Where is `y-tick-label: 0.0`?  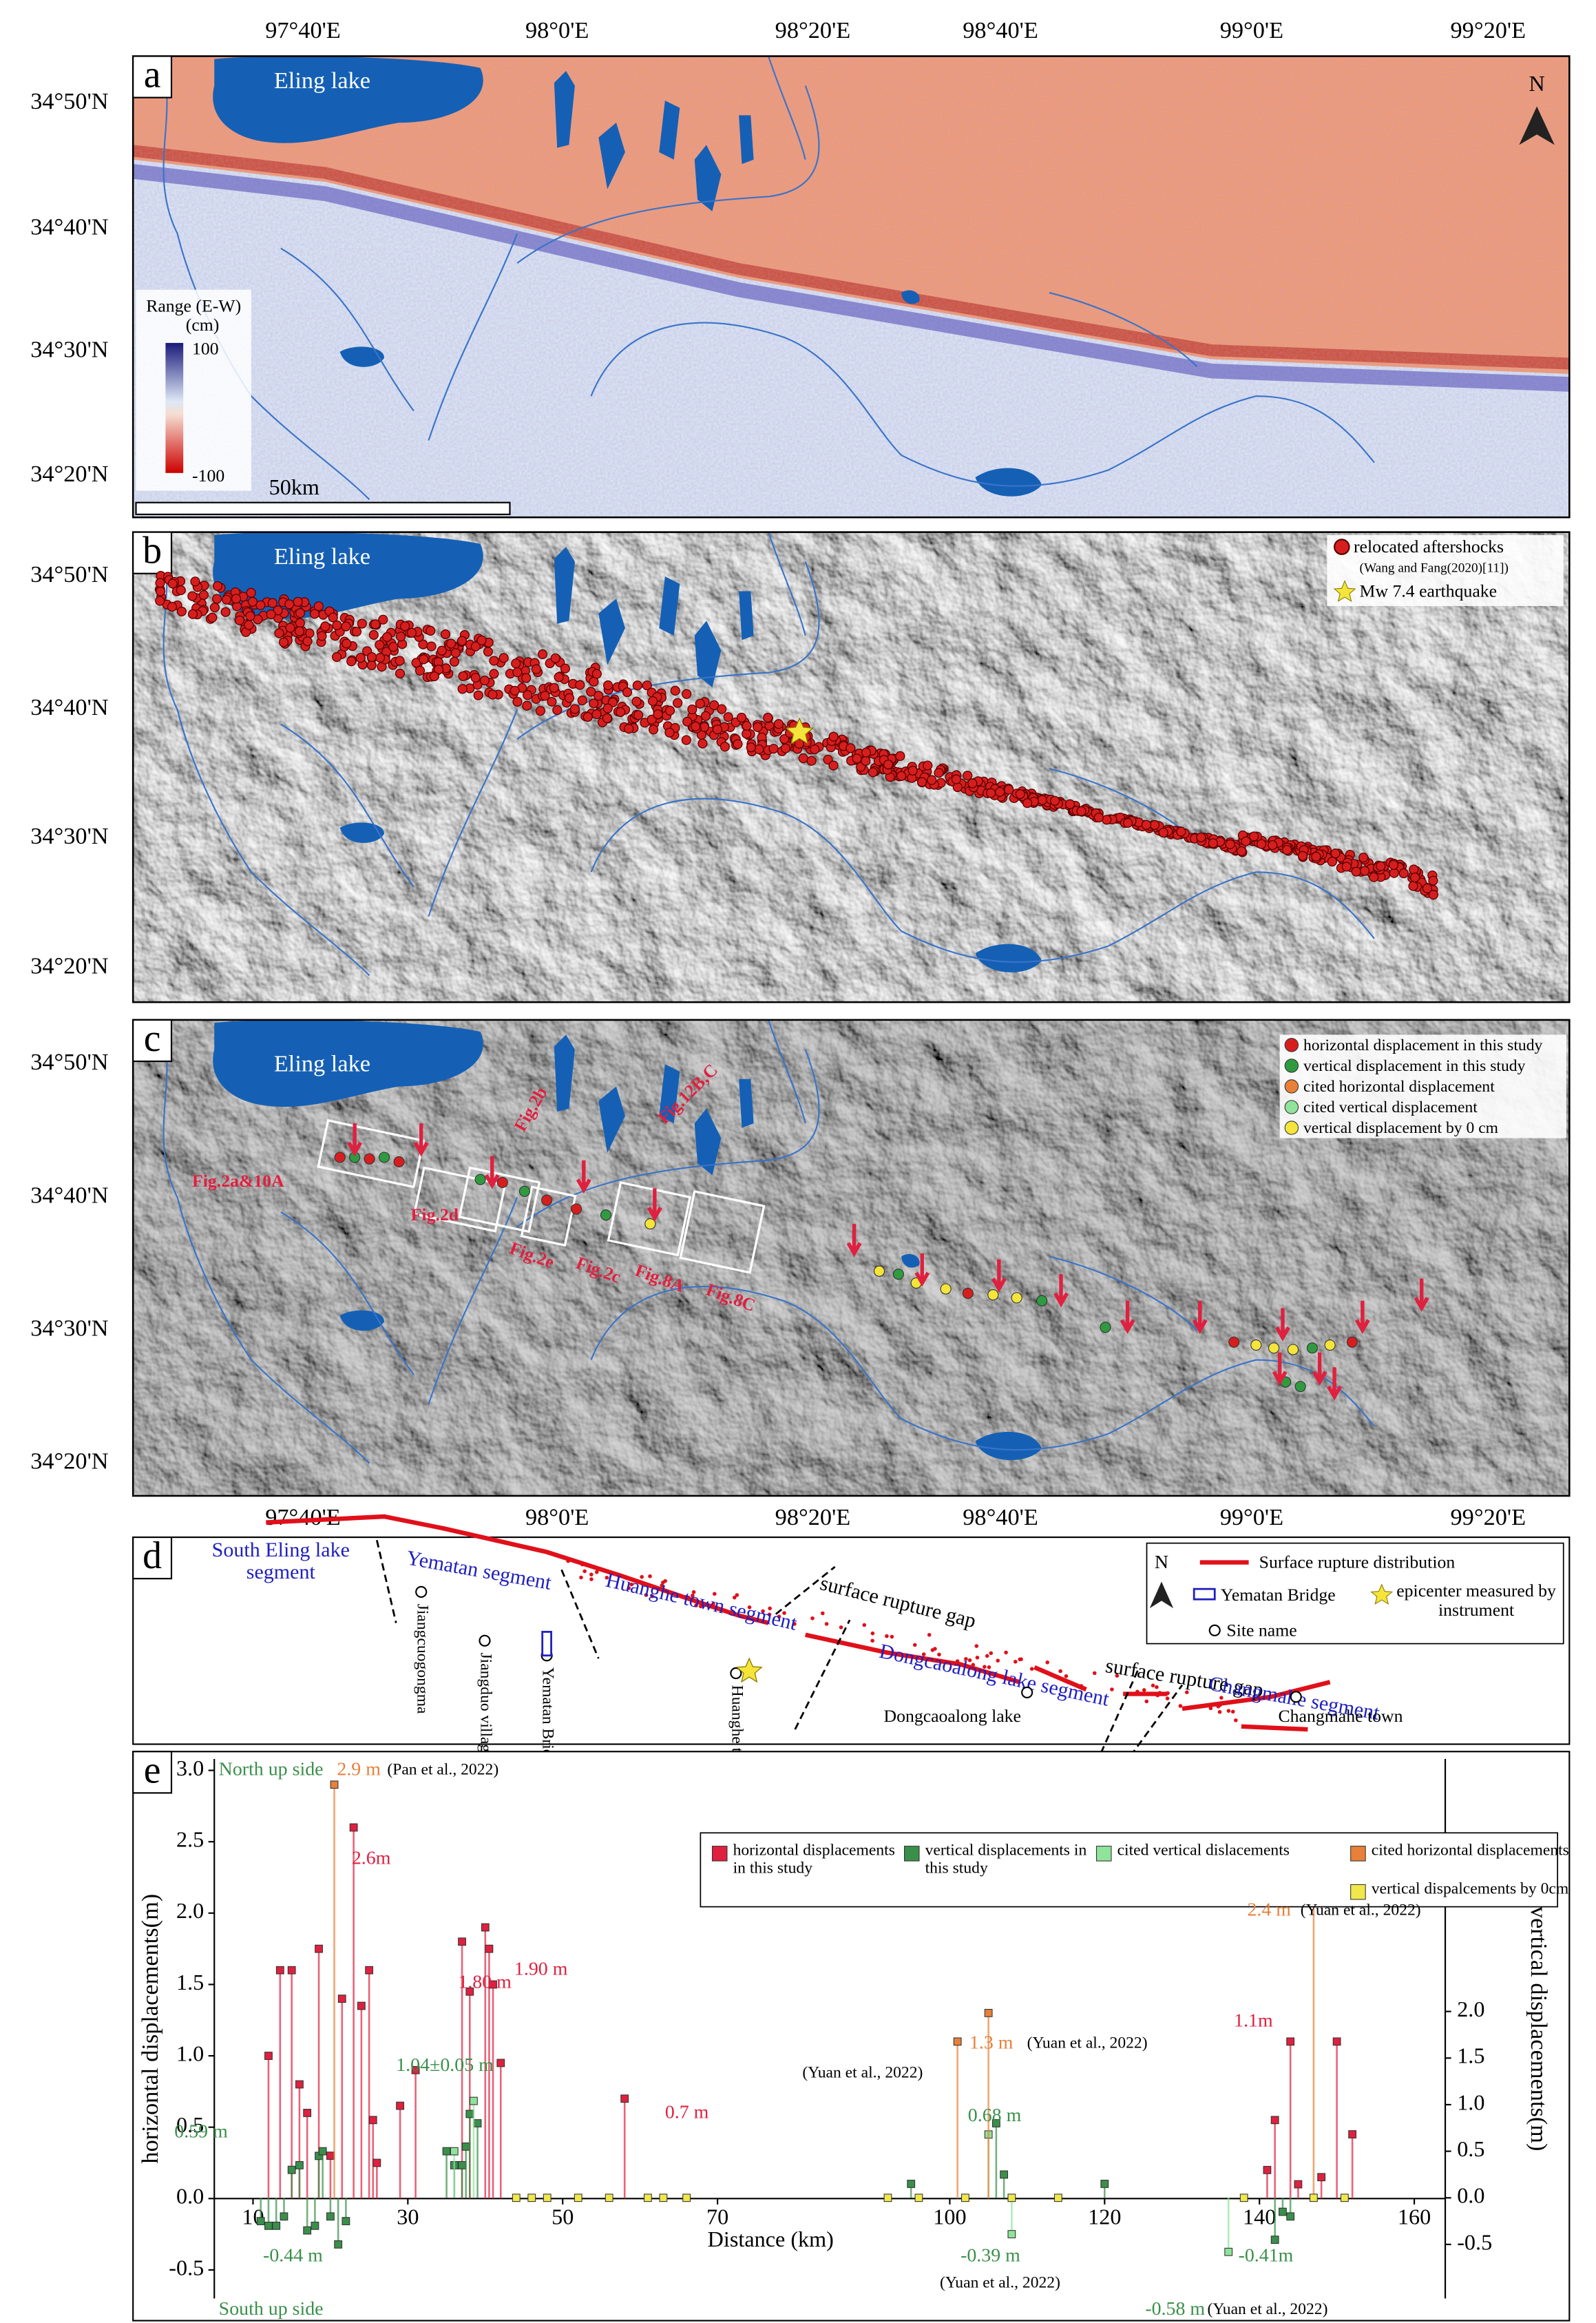
y-tick-label: 0.0 is located at coordinates (190, 2196).